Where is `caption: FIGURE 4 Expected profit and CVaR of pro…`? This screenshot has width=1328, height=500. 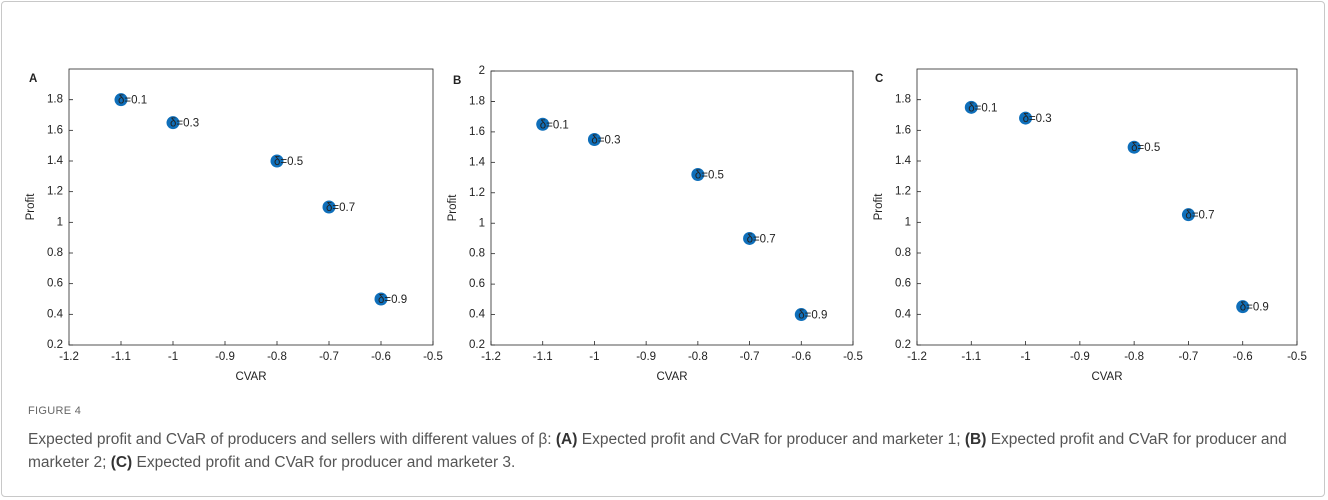
caption: FIGURE 4 Expected profit and CVaR of pro… is located at coordinates (665, 437).